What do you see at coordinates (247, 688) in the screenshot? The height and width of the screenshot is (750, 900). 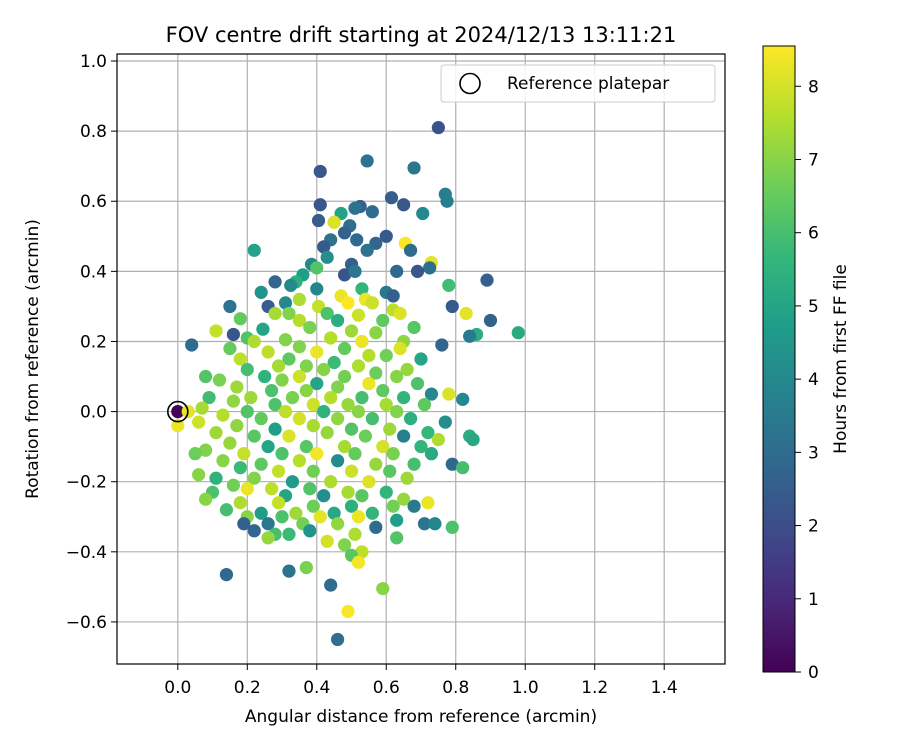 I see `x-tick-label: 0.2` at bounding box center [247, 688].